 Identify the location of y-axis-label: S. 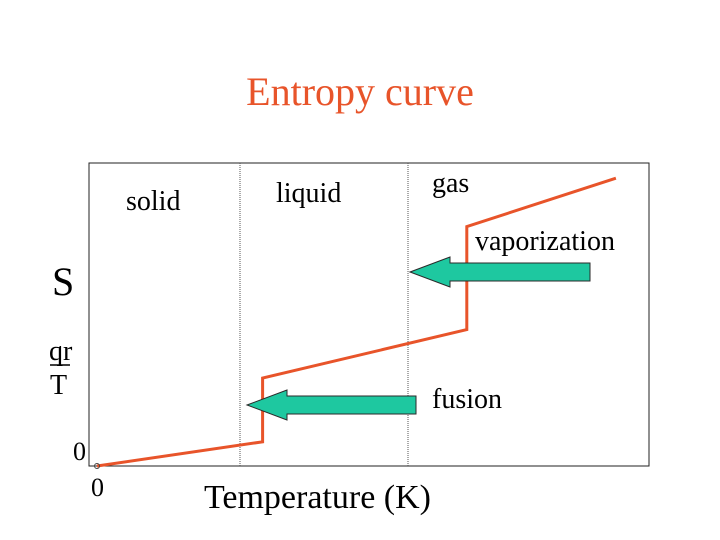
(63, 281).